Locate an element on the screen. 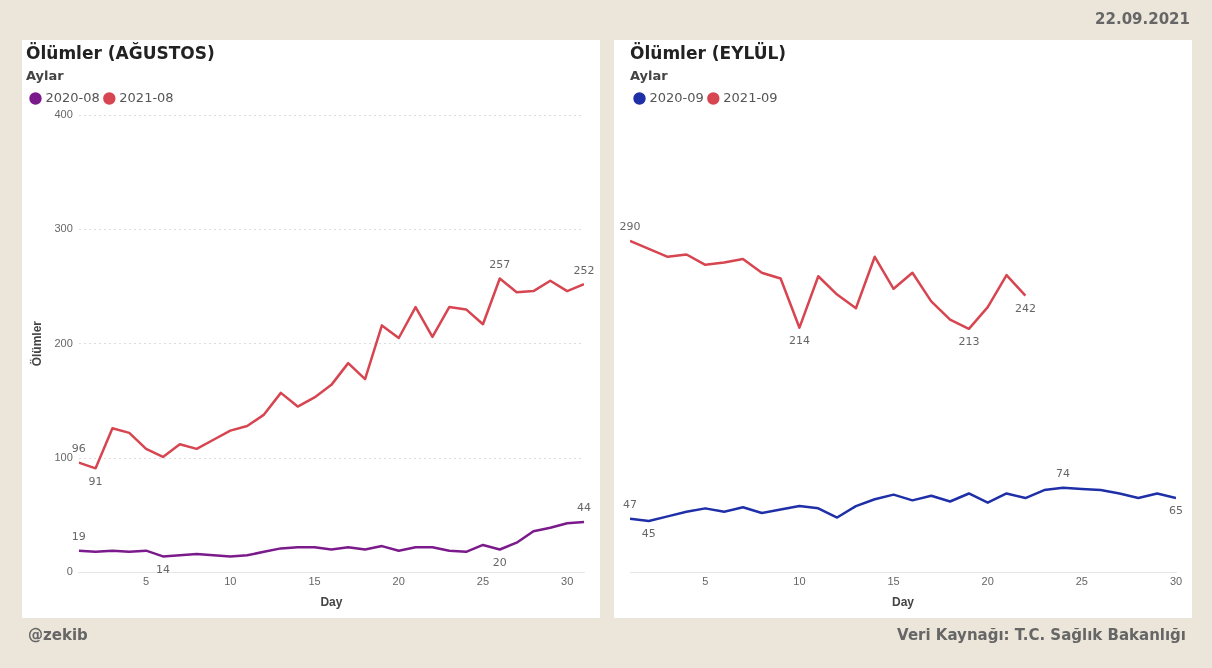  y-tick-label: 300 is located at coordinates (63, 228).